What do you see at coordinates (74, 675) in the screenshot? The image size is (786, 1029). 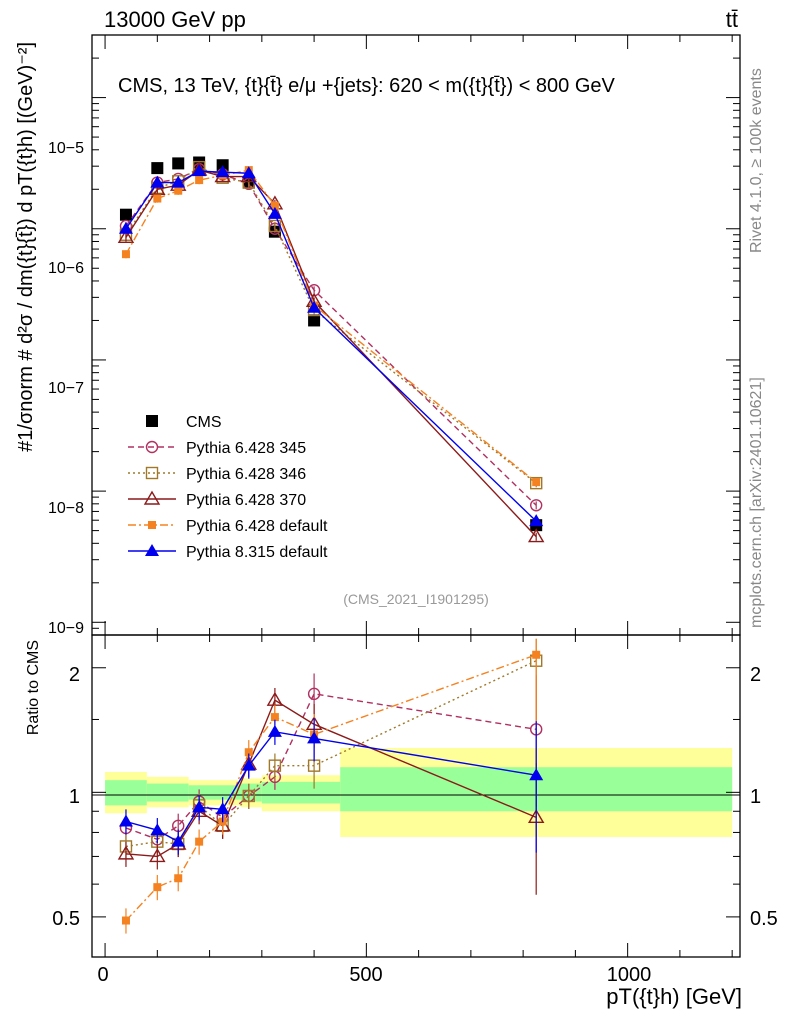 I see `ratio-ytick-label-2-left: 2` at bounding box center [74, 675].